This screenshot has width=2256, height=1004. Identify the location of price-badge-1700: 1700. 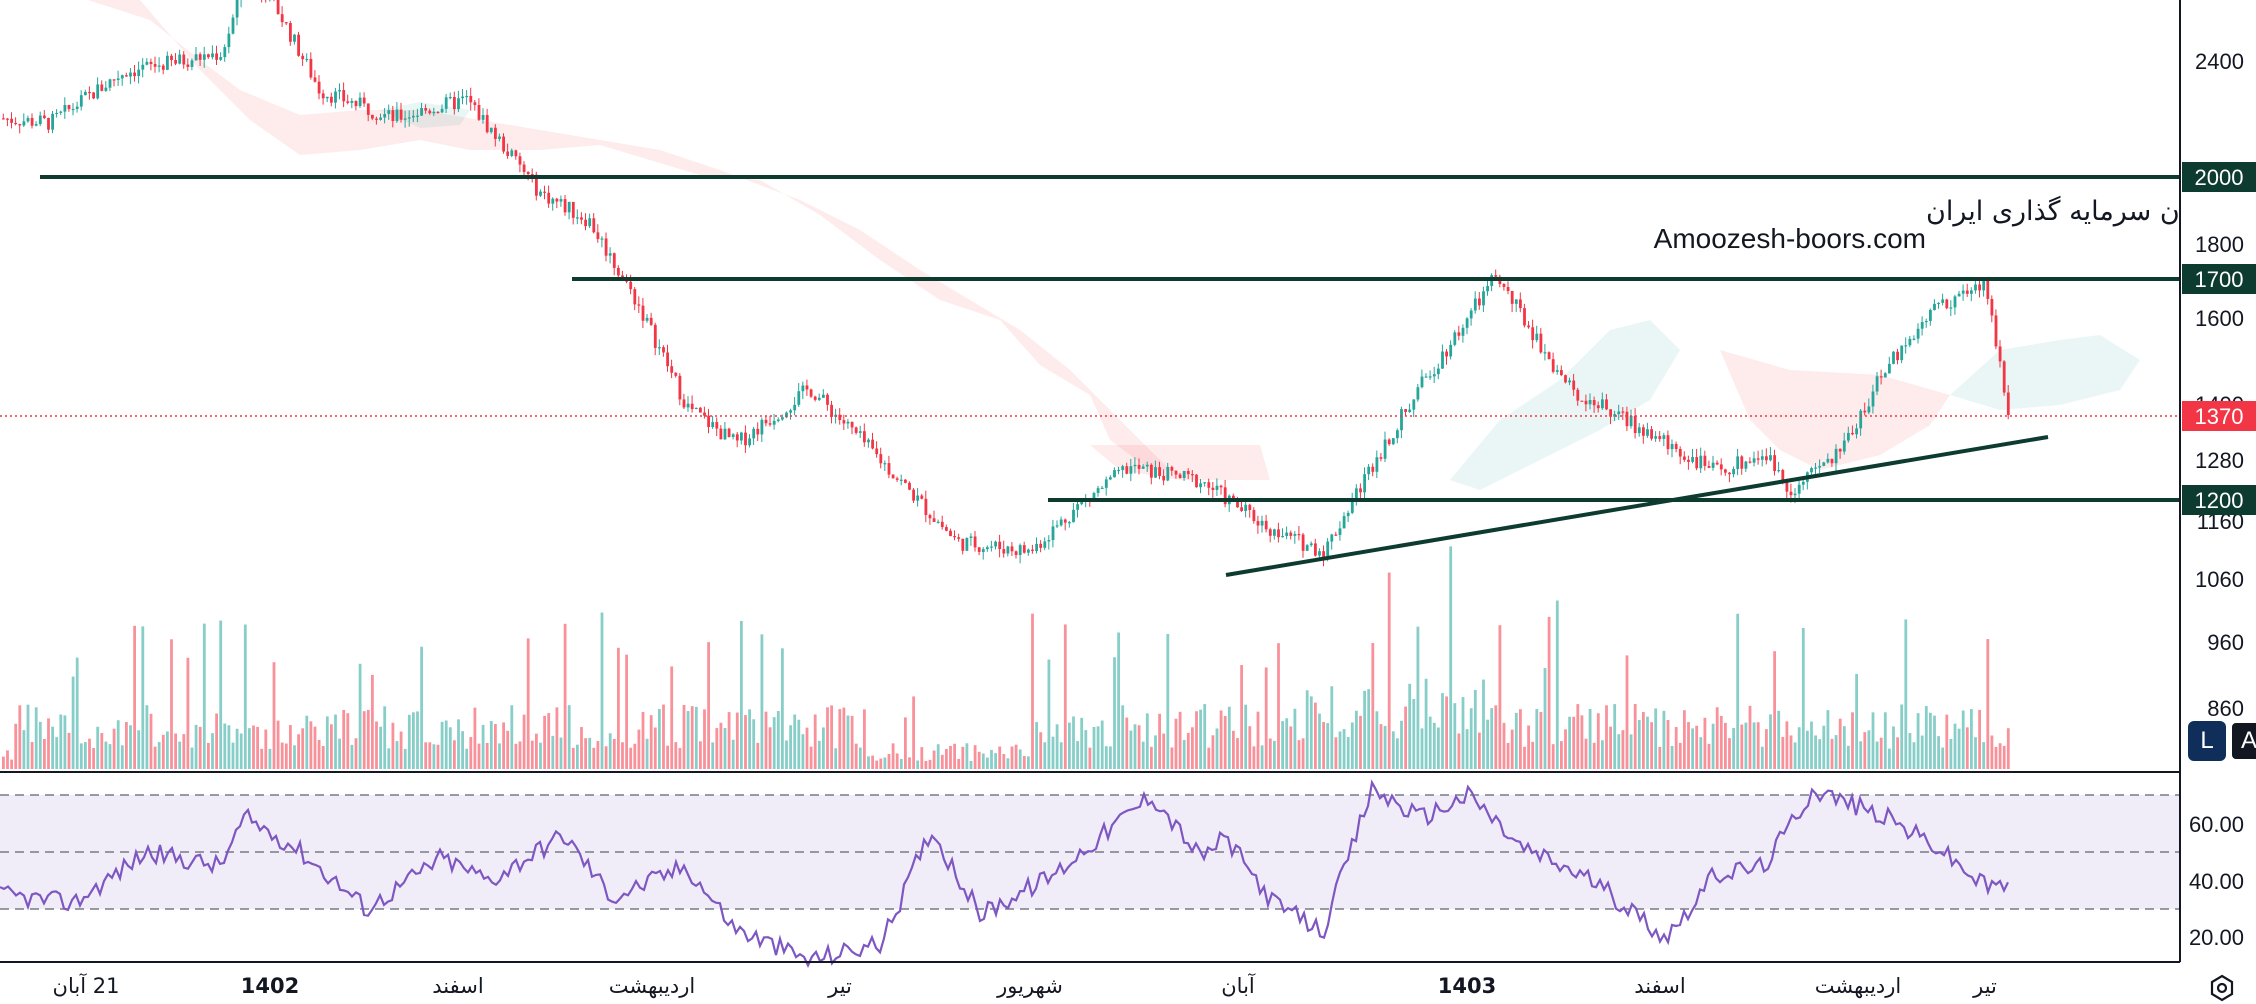
(2219, 279).